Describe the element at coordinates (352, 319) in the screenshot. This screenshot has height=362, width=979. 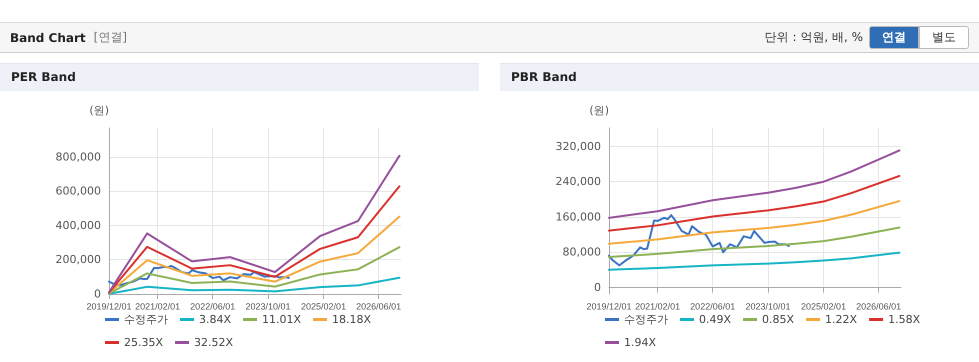
I see `legend-label: 18.18X` at that location.